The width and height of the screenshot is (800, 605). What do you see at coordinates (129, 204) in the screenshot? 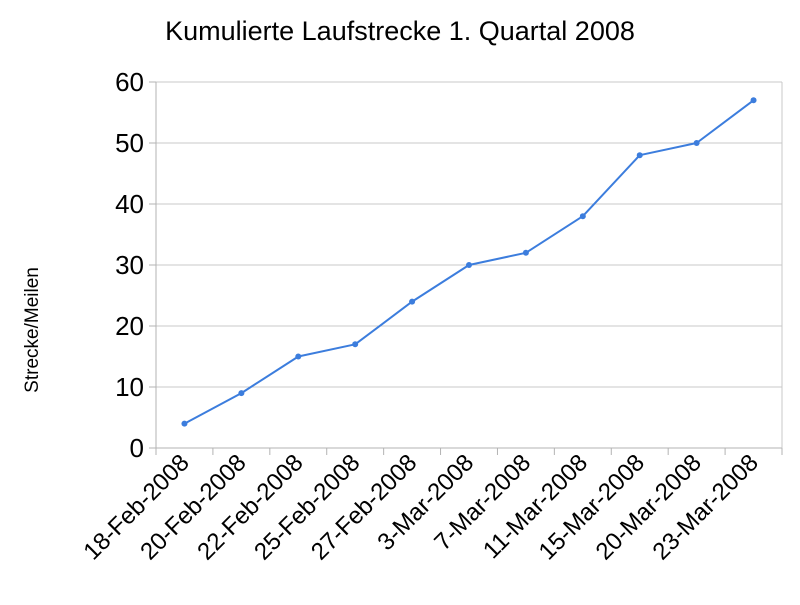
I see `y-tick-label: 40` at bounding box center [129, 204].